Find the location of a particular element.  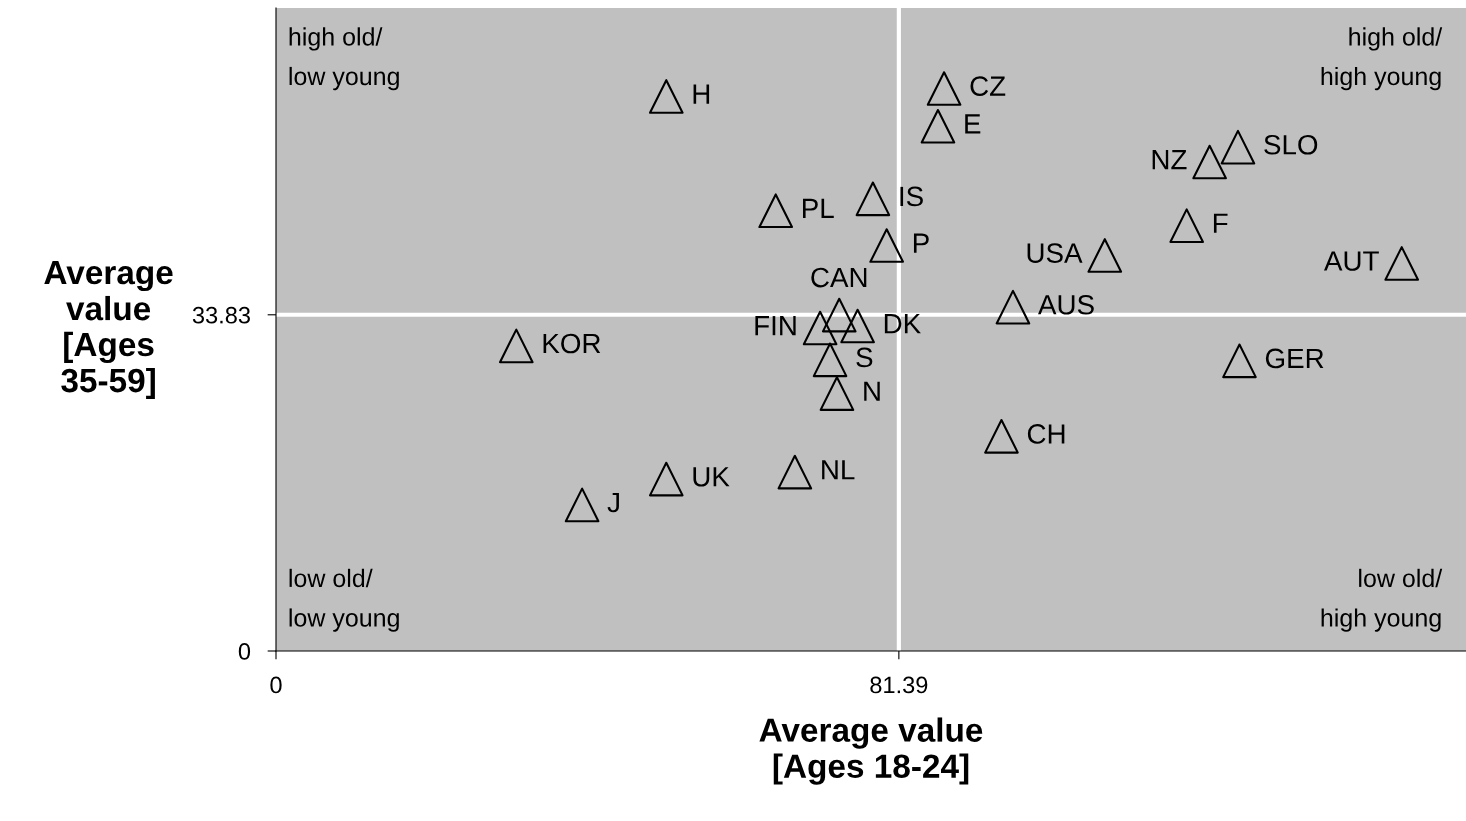

series-label: DK is located at coordinates (902, 324).